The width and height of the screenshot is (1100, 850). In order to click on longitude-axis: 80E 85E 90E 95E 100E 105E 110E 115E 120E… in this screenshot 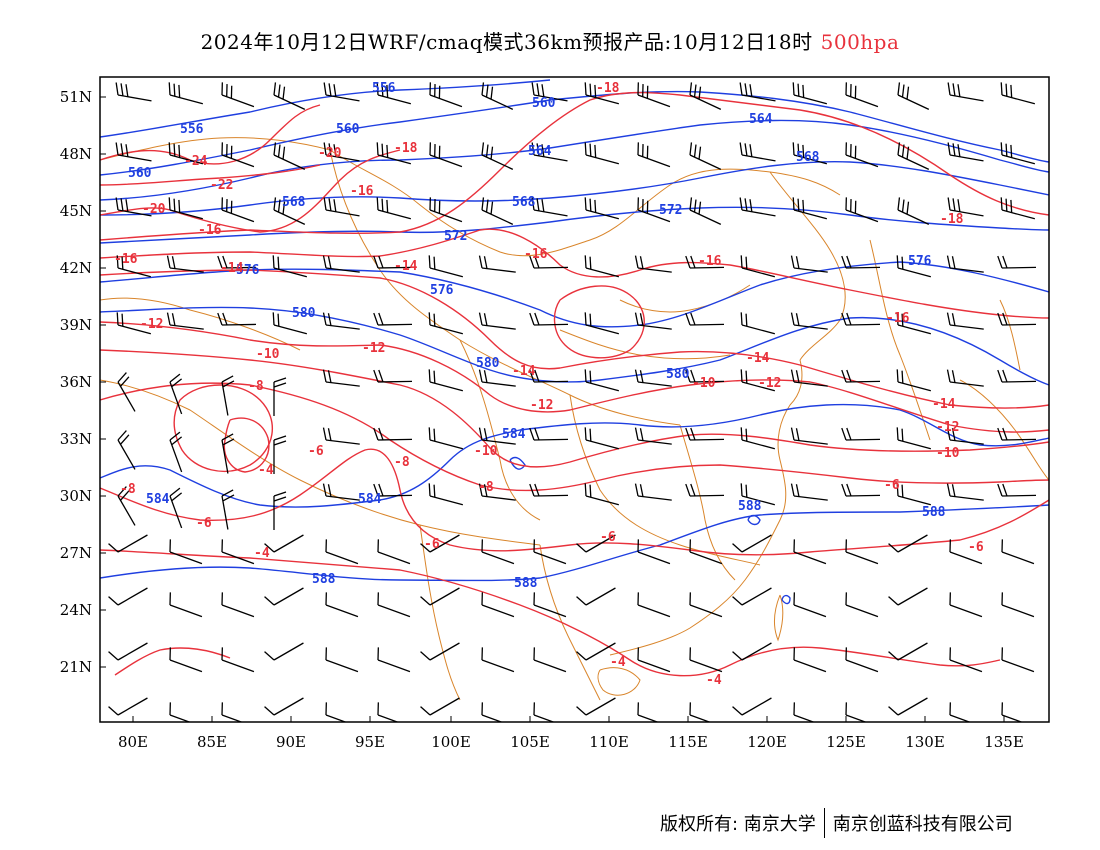, I will do `click(571, 742)`.